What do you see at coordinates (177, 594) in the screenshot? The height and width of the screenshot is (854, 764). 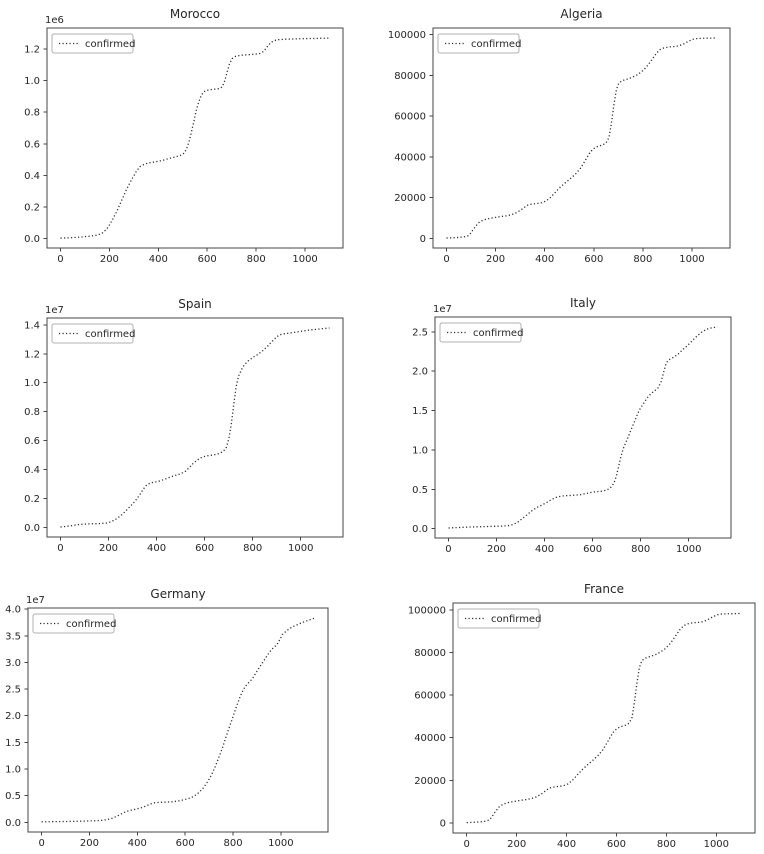 I see `chart-title: Germany` at bounding box center [177, 594].